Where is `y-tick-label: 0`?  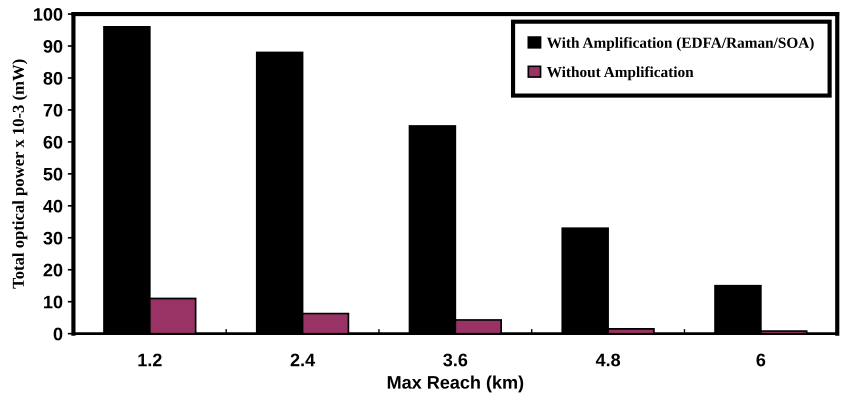
y-tick-label: 0 is located at coordinates (58, 334).